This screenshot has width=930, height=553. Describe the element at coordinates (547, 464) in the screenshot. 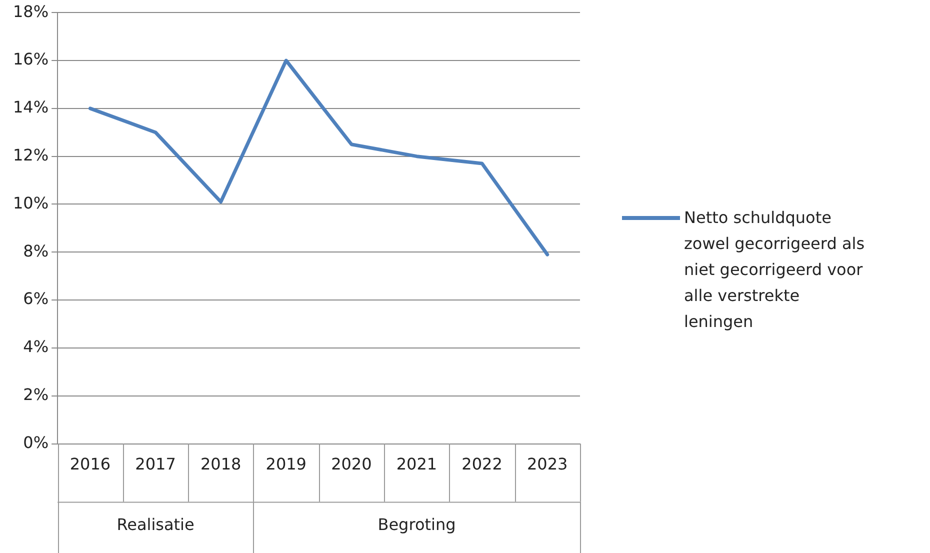

I see `x-tick-label: 2023` at that location.